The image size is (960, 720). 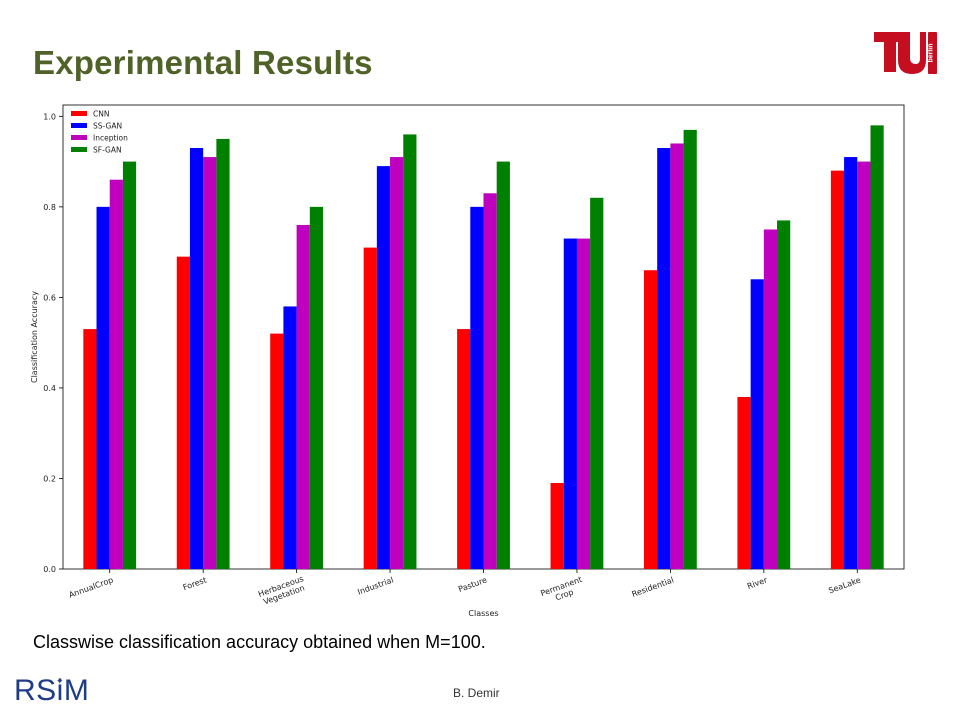 What do you see at coordinates (110, 138) in the screenshot?
I see `legend-label: Inception` at bounding box center [110, 138].